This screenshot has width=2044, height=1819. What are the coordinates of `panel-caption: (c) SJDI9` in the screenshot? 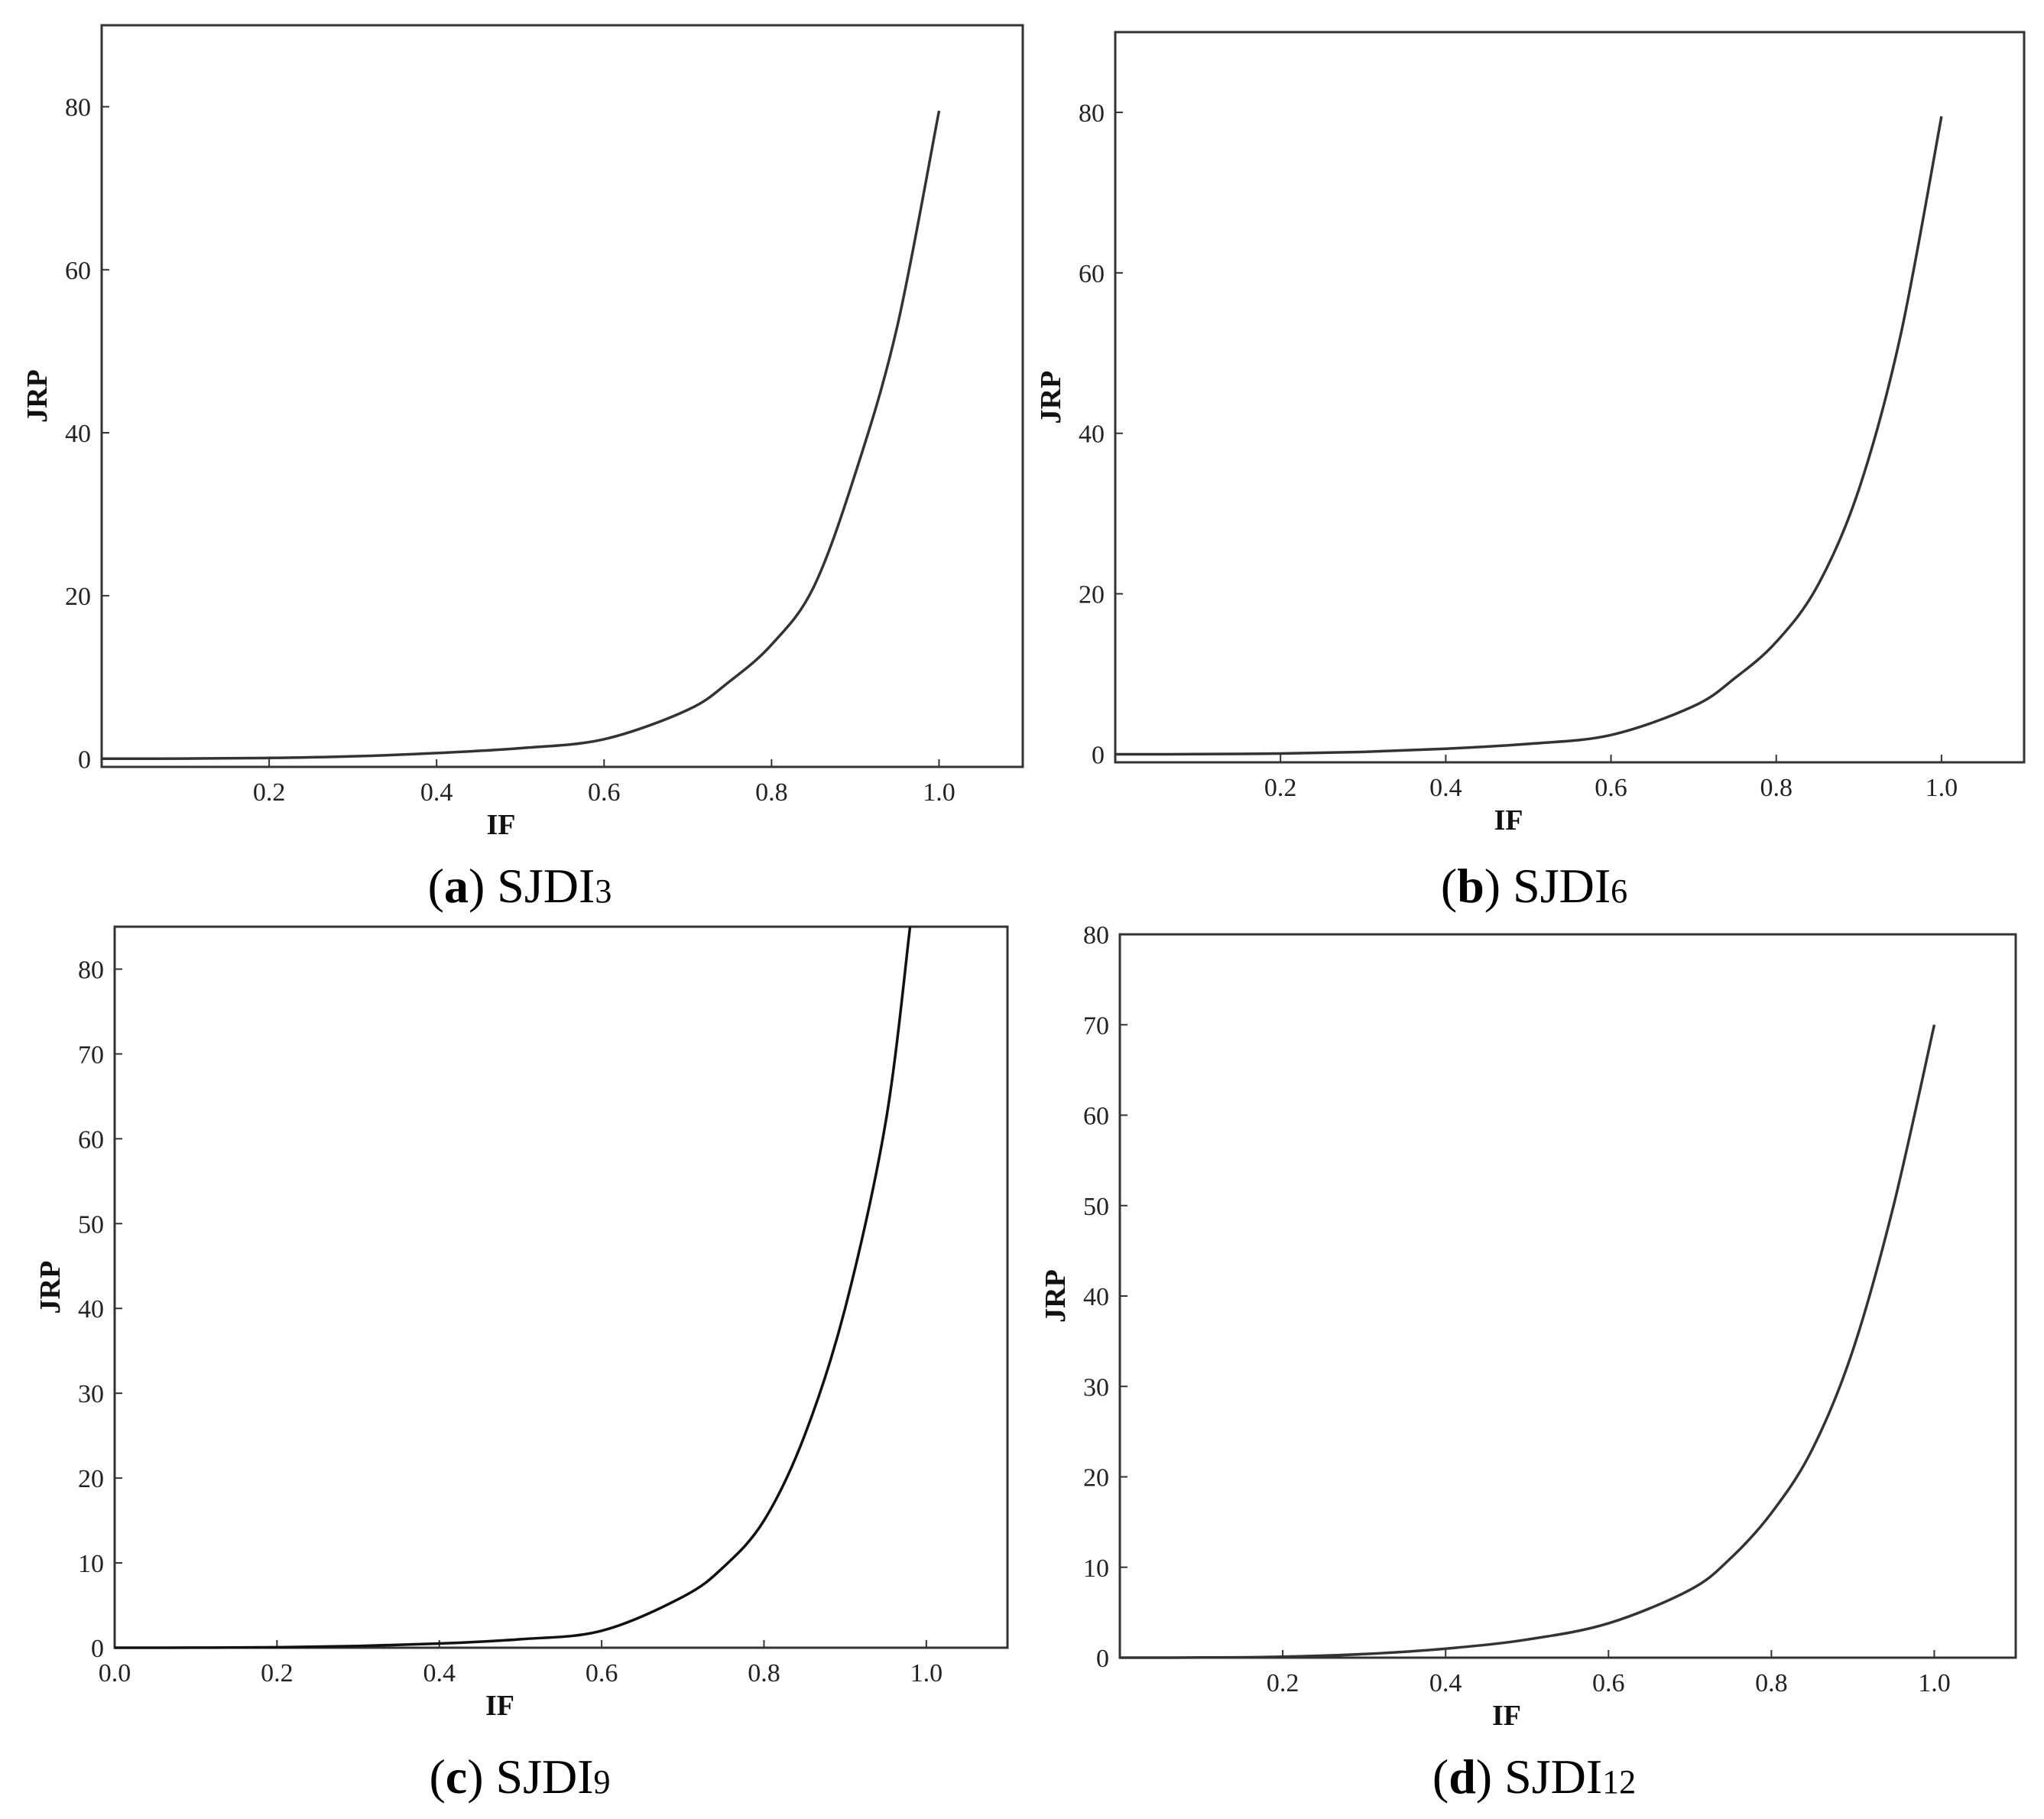 It's located at (519, 1776).